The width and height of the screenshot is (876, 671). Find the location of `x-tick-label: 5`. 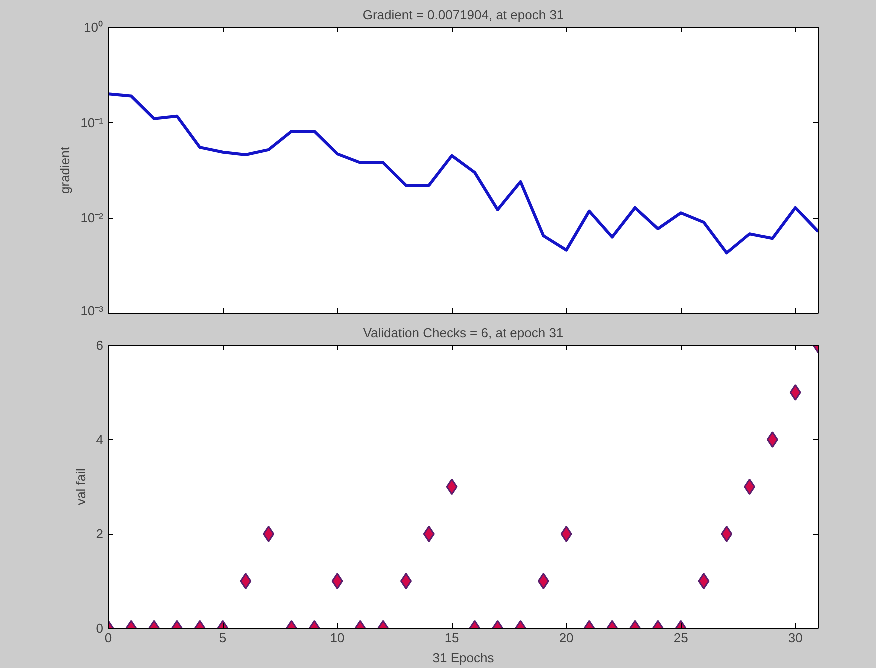

x-tick-label: 5 is located at coordinates (223, 638).